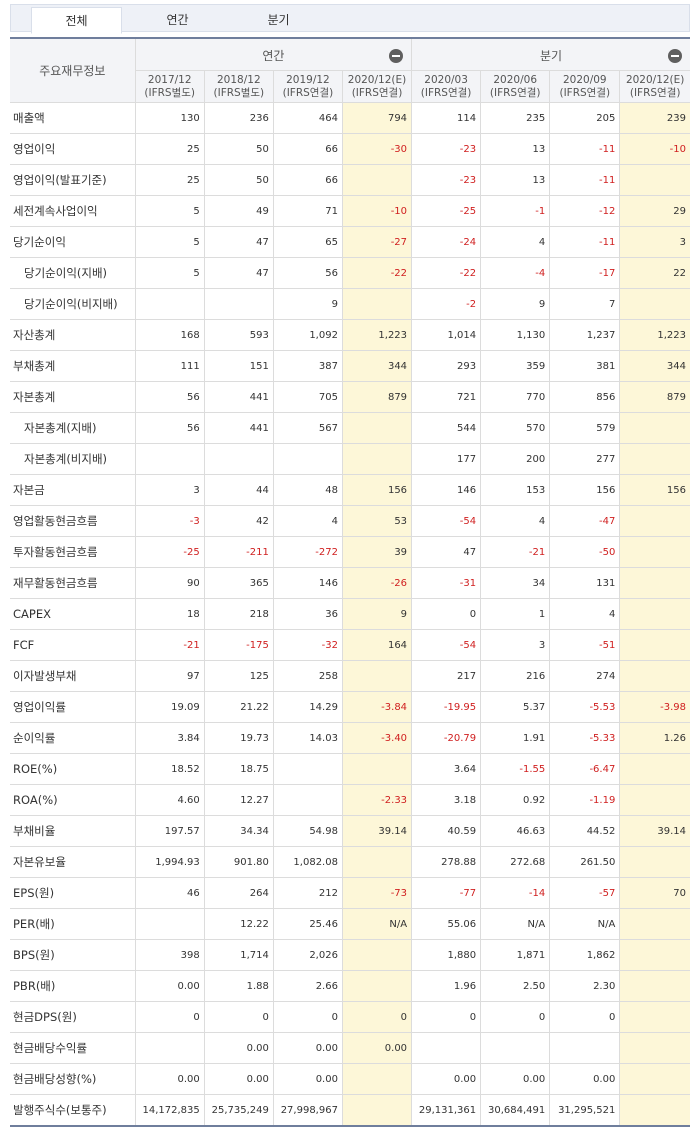  I want to click on period-header: 2020/12(E) (IFRS연결), so click(654, 86).